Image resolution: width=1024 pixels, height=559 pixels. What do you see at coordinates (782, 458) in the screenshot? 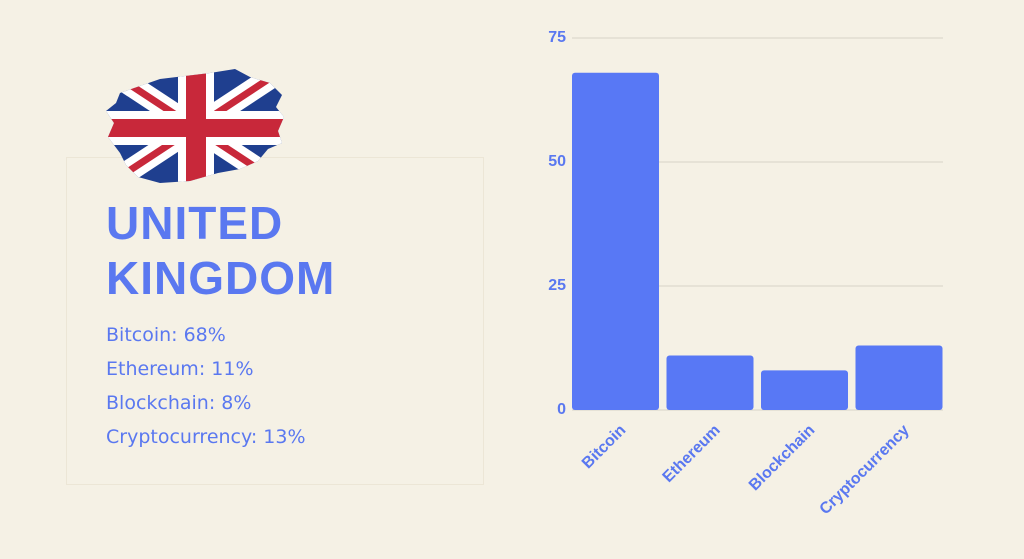
I see `x-tick-label: Blockchain` at bounding box center [782, 458].